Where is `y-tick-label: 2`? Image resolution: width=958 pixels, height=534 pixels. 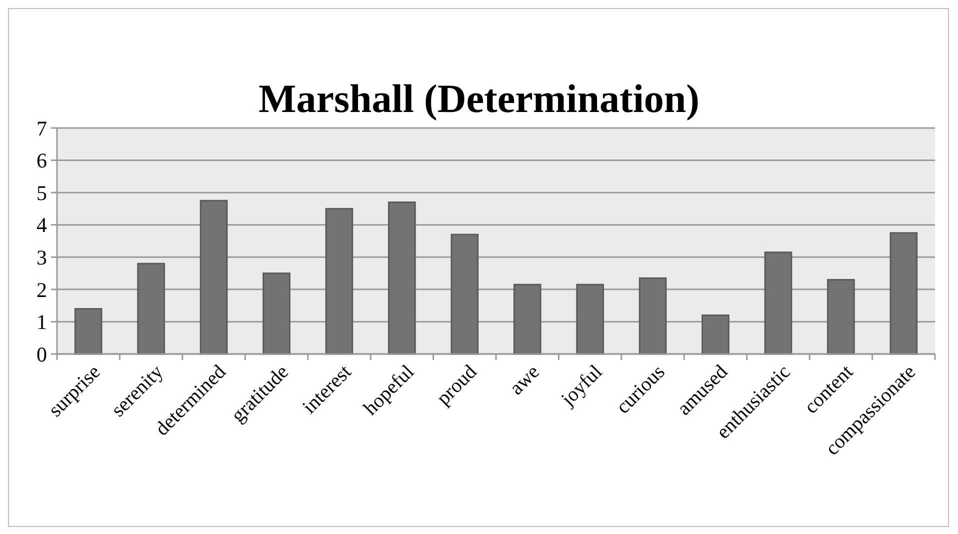
y-tick-label: 2 is located at coordinates (41, 290).